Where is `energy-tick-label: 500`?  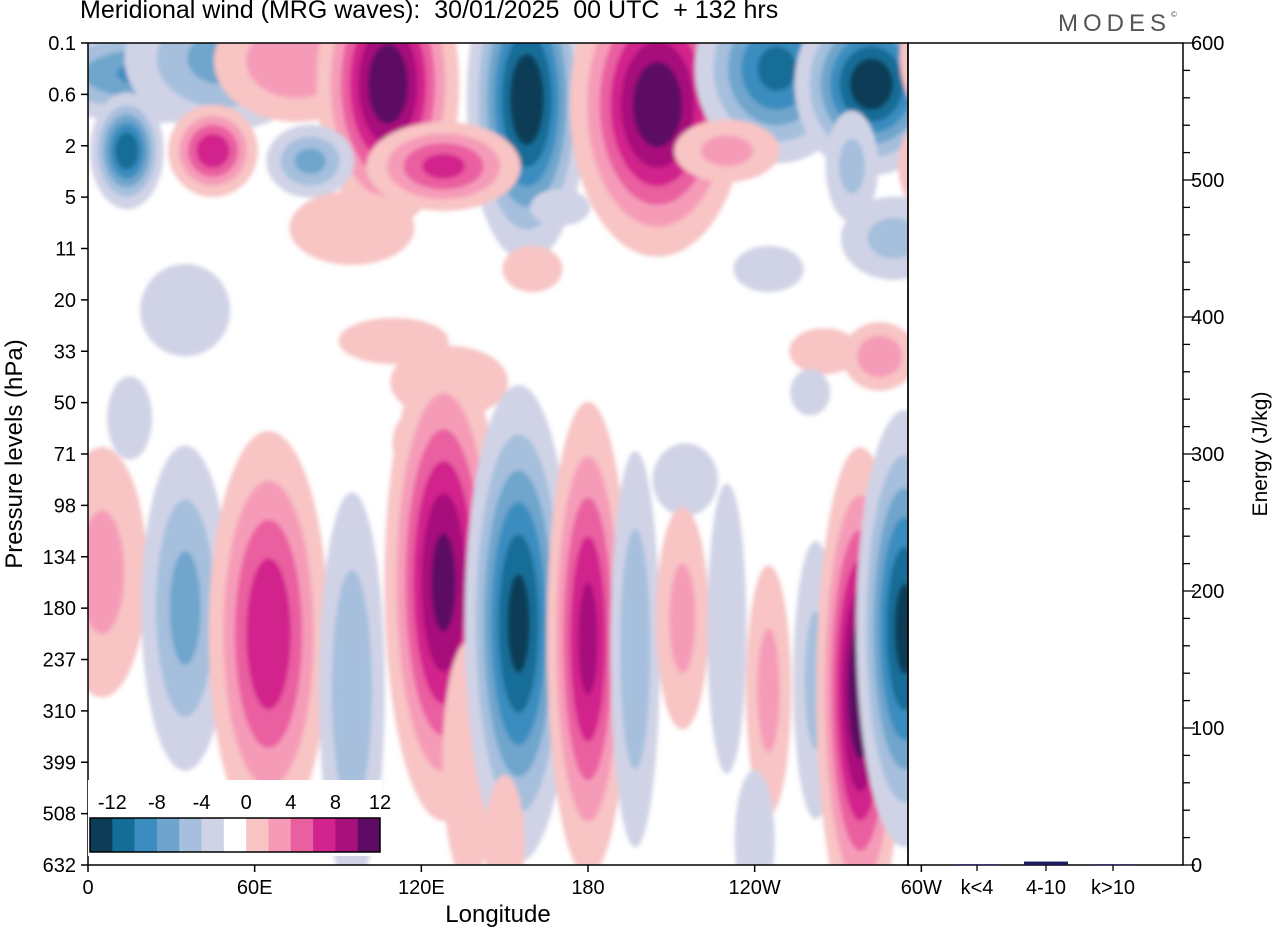
energy-tick-label: 500 is located at coordinates (1207, 181).